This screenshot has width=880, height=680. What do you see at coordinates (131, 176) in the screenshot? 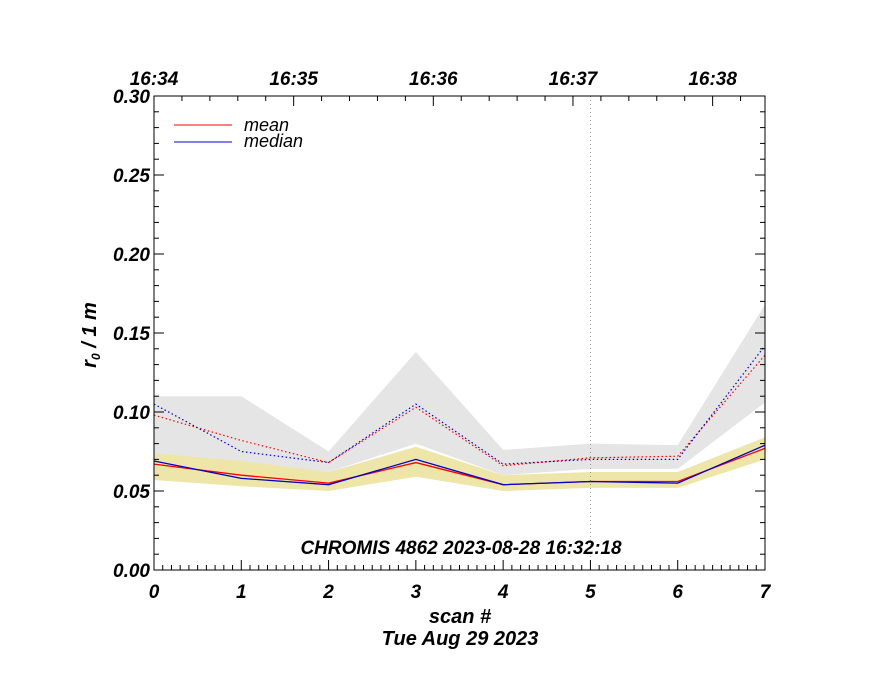
I see `y-tick-label: 0.25` at bounding box center [131, 176].